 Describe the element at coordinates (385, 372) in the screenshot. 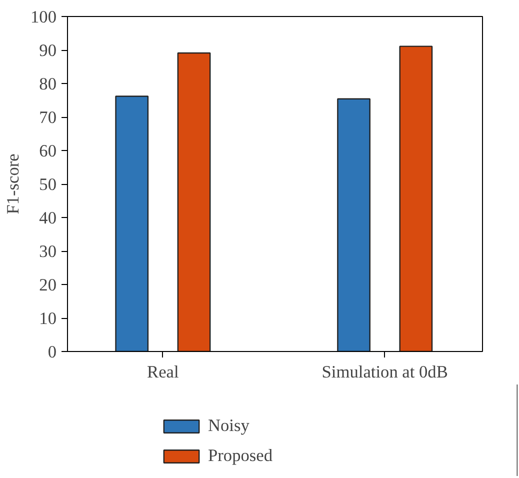

I see `x-tick-label: Simulation at 0dB` at that location.